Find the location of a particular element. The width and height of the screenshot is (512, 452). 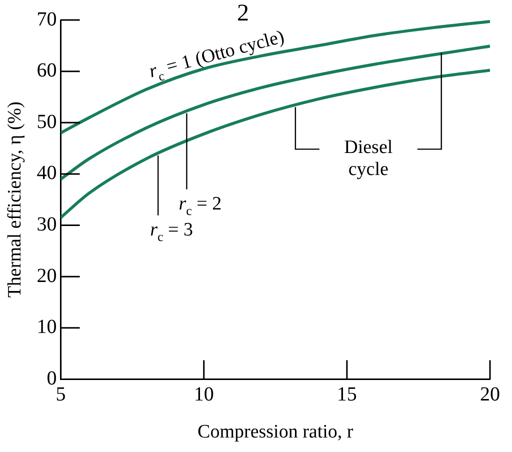

annotation: rc = 1 (Otto cycle) is located at coordinates (216, 55).